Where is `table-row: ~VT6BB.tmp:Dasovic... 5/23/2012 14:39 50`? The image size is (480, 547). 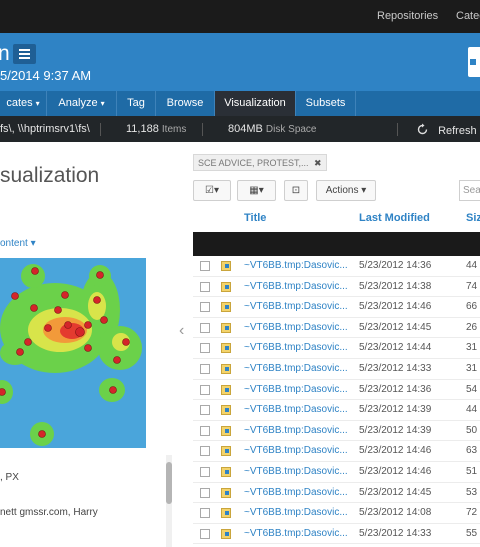
table-row: ~VT6BB.tmp:Dasovic... 5/23/2012 14:39 50 is located at coordinates (336, 431).